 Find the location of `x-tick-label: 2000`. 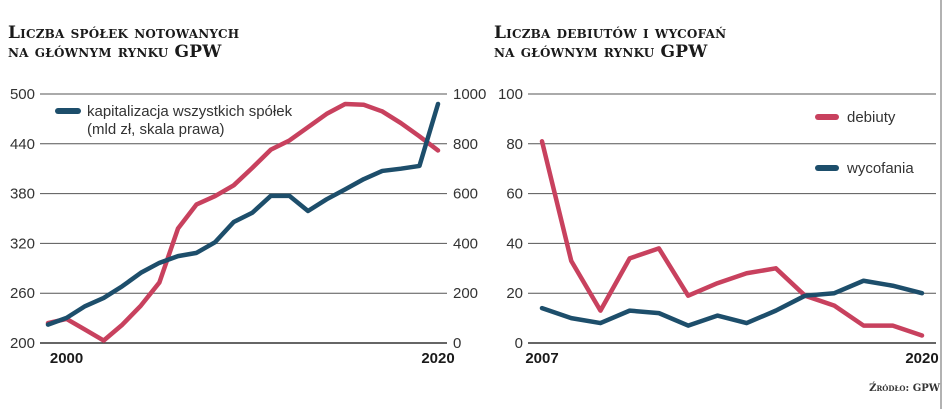

x-tick-label: 2000 is located at coordinates (66, 358).